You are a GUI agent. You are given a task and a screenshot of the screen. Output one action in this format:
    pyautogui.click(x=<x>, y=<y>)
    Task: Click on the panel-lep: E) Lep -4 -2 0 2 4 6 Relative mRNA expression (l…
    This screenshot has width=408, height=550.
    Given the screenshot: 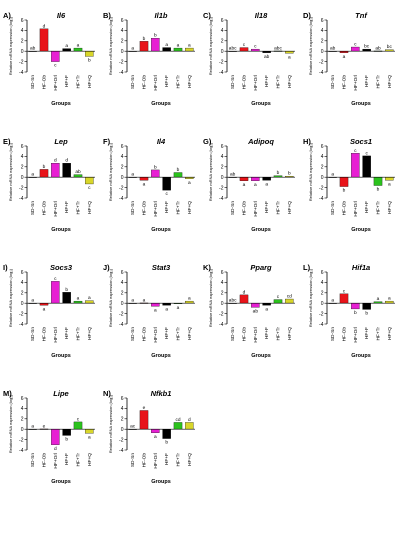 What is the action you would take?
    pyautogui.click(x=49, y=185)
    